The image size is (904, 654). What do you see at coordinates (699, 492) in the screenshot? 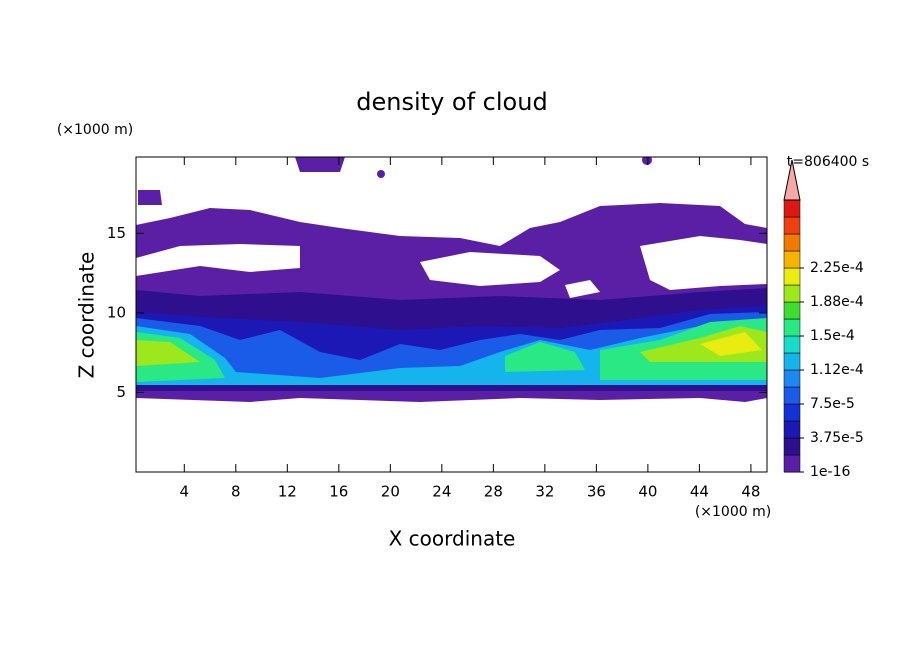
I see `x-tick-label: 44` at bounding box center [699, 492].